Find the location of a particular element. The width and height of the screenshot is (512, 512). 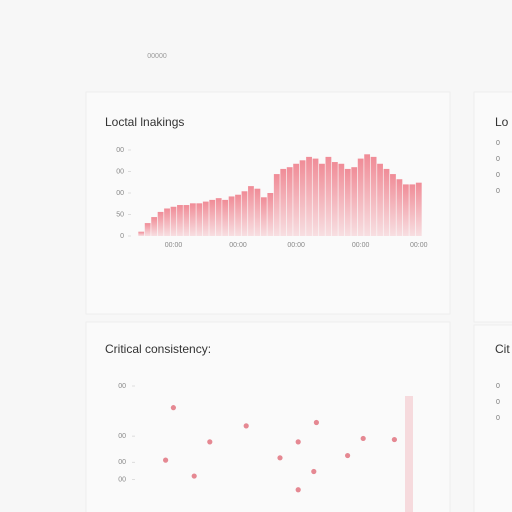

side-title: Cit is located at coordinates (502, 349).